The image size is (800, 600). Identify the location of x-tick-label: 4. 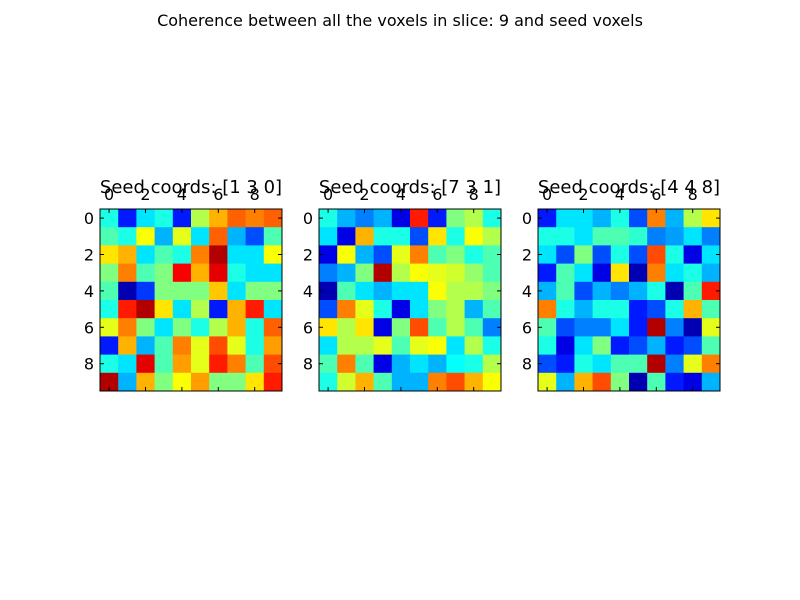
(401, 194).